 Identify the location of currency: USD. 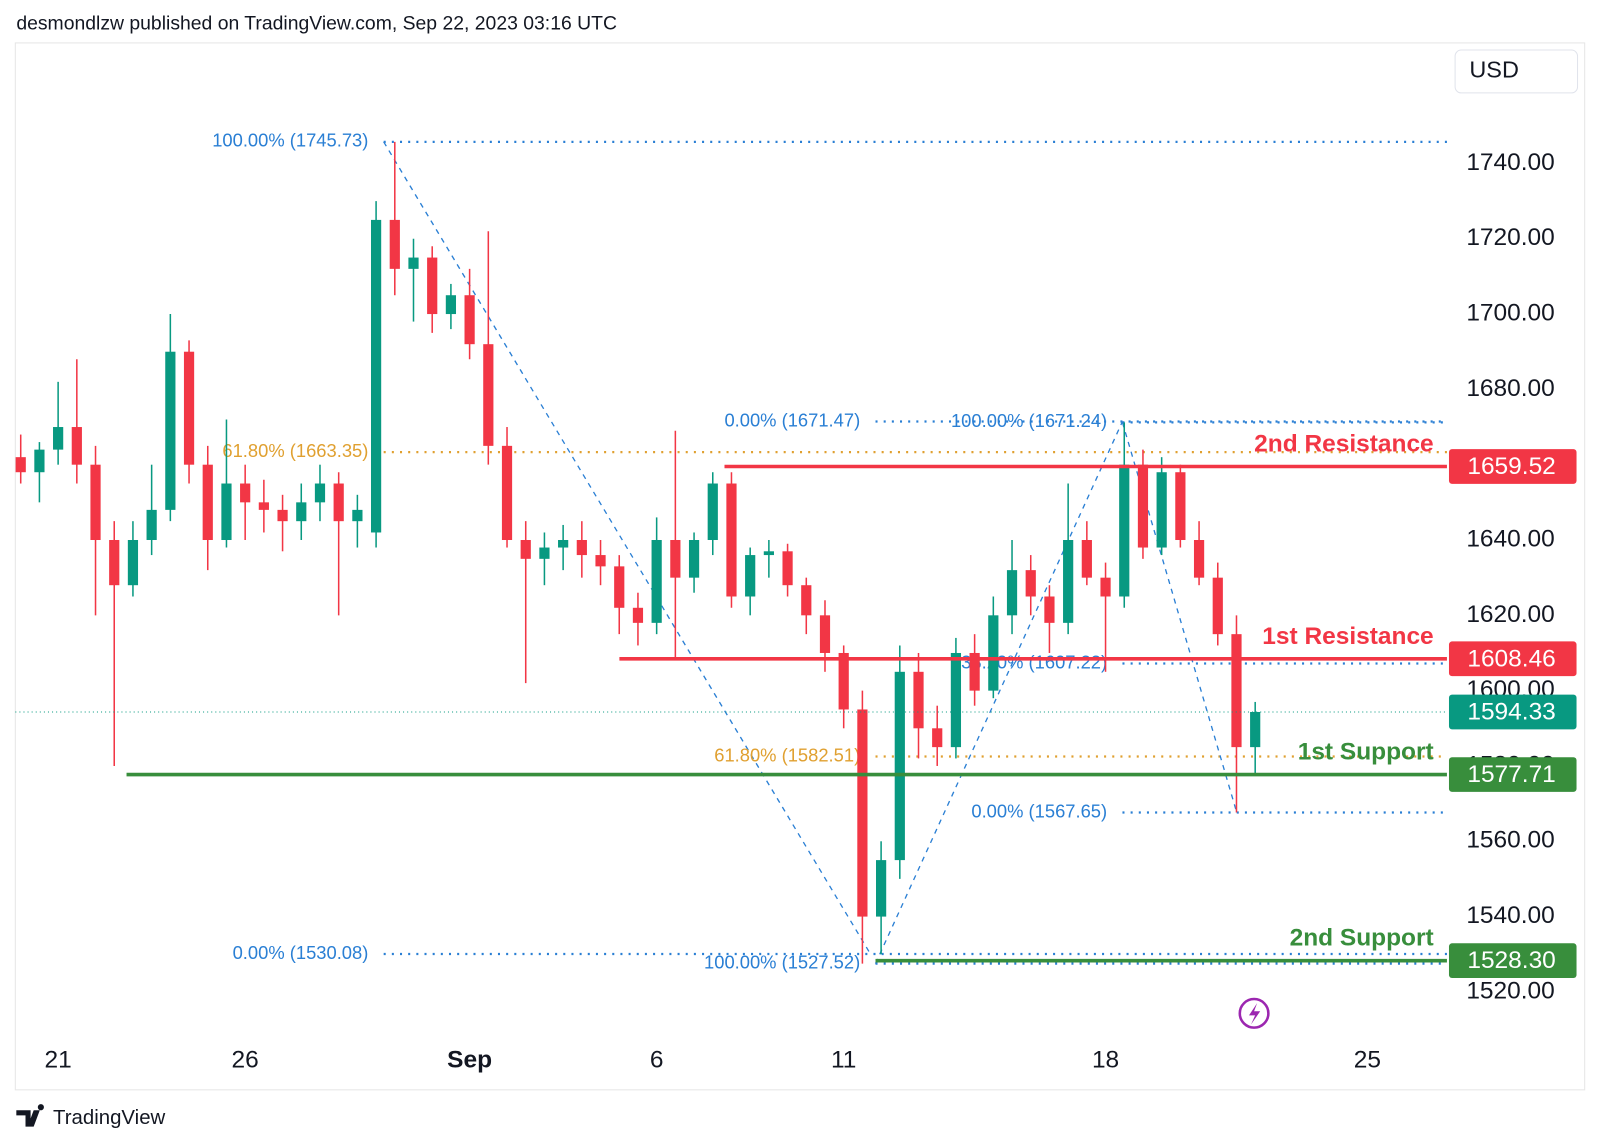
(1494, 70).